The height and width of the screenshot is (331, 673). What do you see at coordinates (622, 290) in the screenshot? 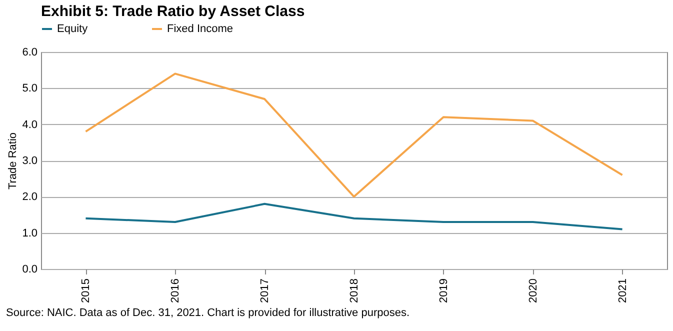
I see `x-tick-label: 2021` at bounding box center [622, 290].